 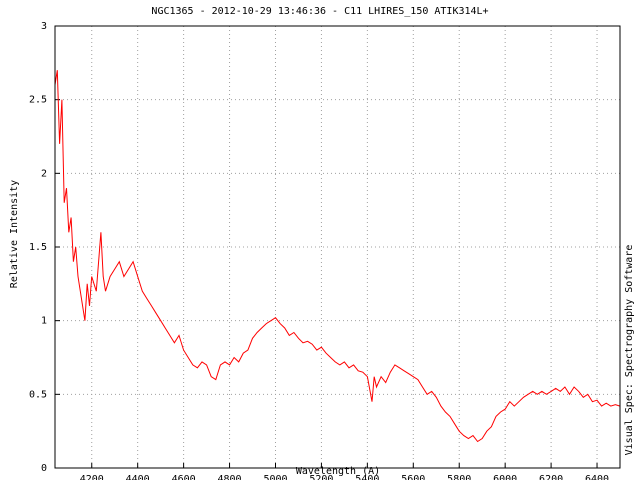 What do you see at coordinates (413, 477) in the screenshot?
I see `x-tick-label: 5600` at bounding box center [413, 477].